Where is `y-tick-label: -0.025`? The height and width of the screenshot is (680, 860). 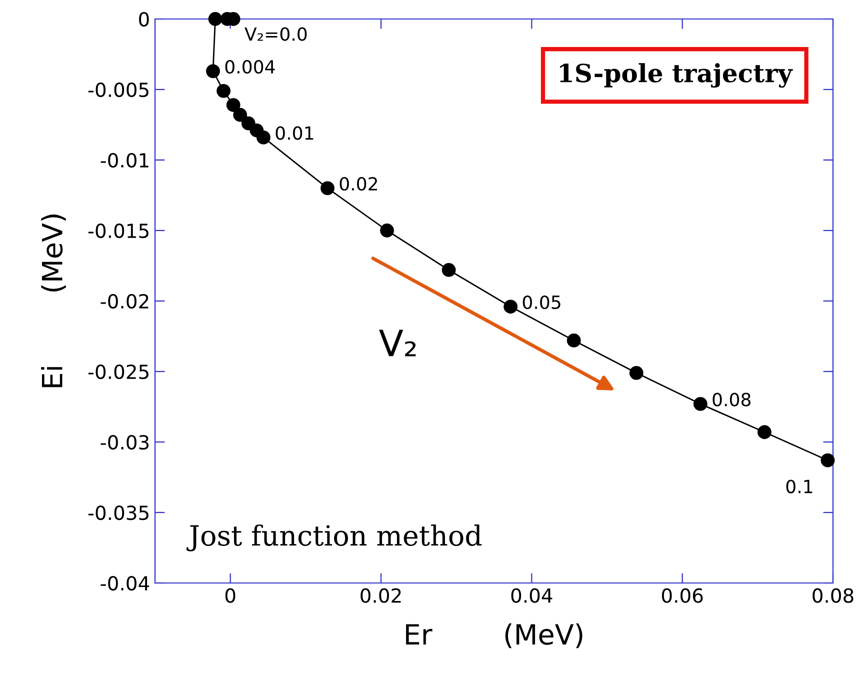 y-tick-label: -0.025 is located at coordinates (118, 372).